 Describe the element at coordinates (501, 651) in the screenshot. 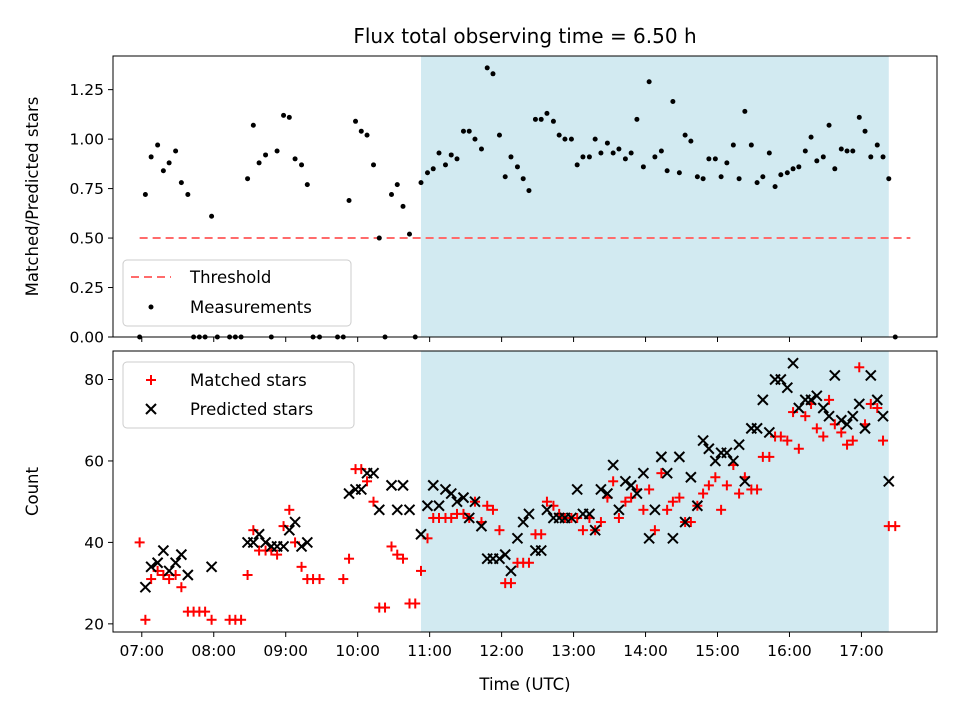

I see `x-tick-label: 12:00` at that location.